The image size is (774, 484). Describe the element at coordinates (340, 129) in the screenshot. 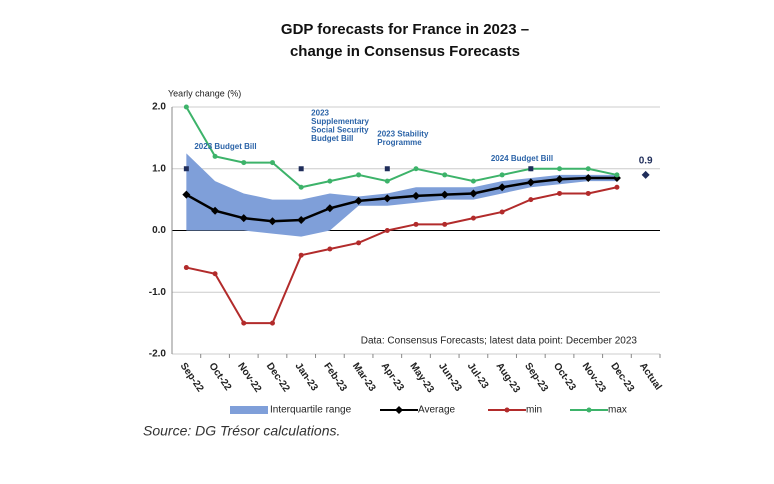

I see `event-label: Social Security` at that location.